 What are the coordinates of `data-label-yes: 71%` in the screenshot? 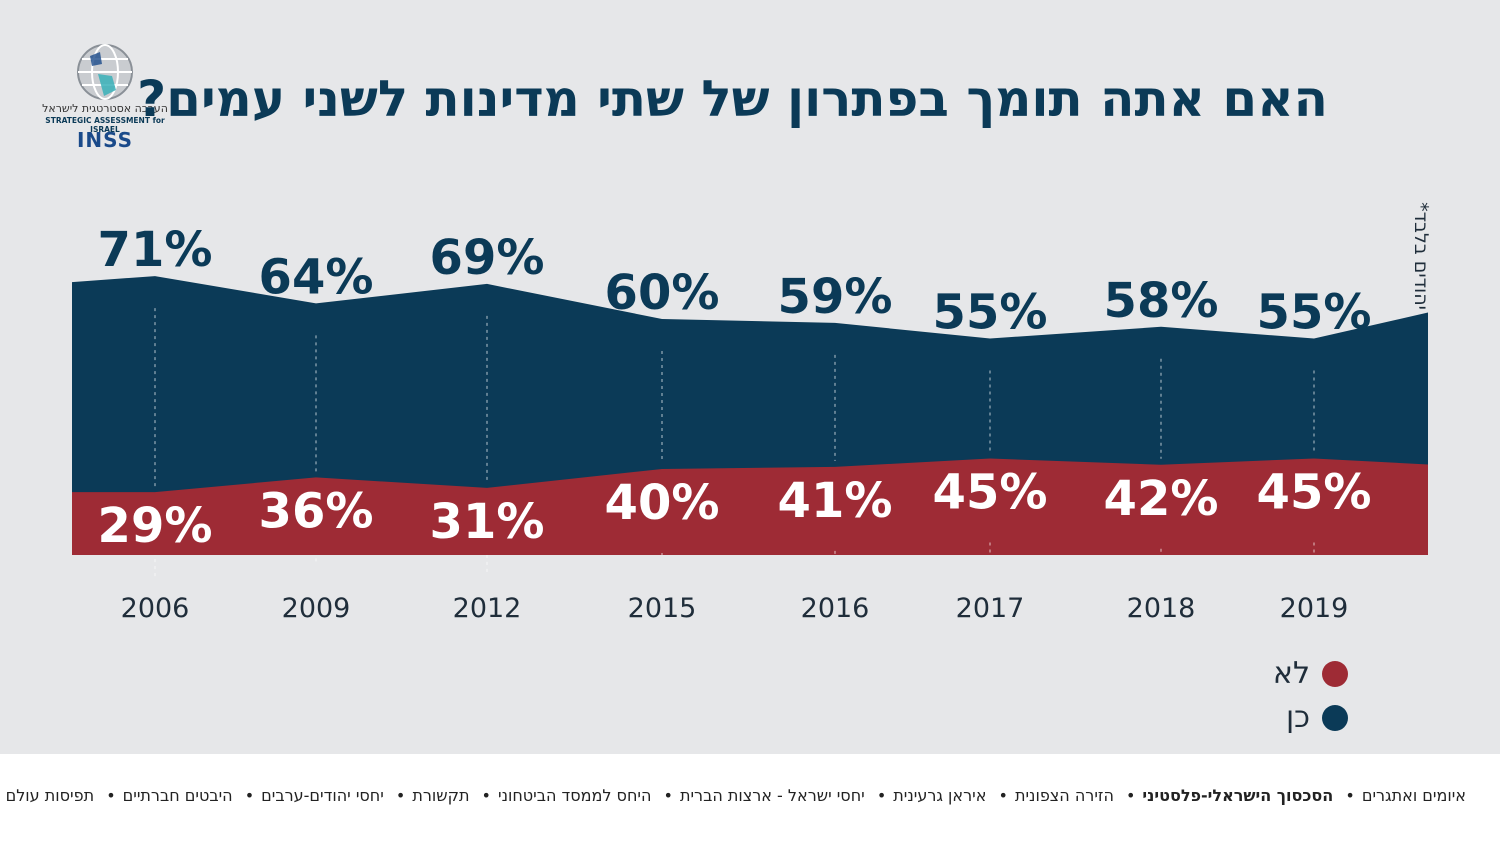 It's located at (155, 250).